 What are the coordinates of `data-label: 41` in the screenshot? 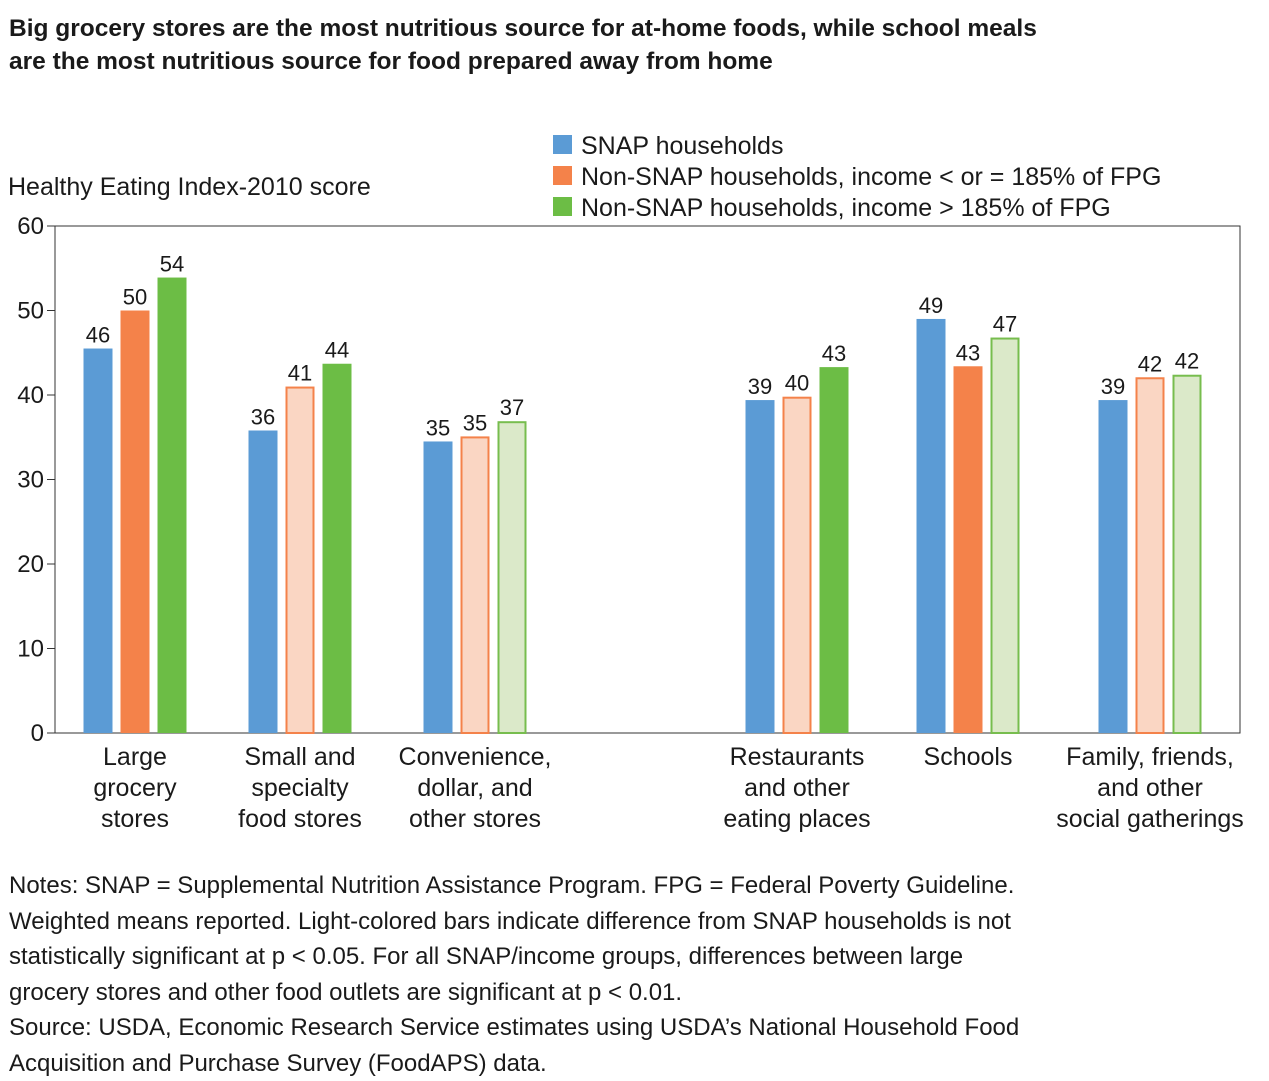 It's located at (300, 373).